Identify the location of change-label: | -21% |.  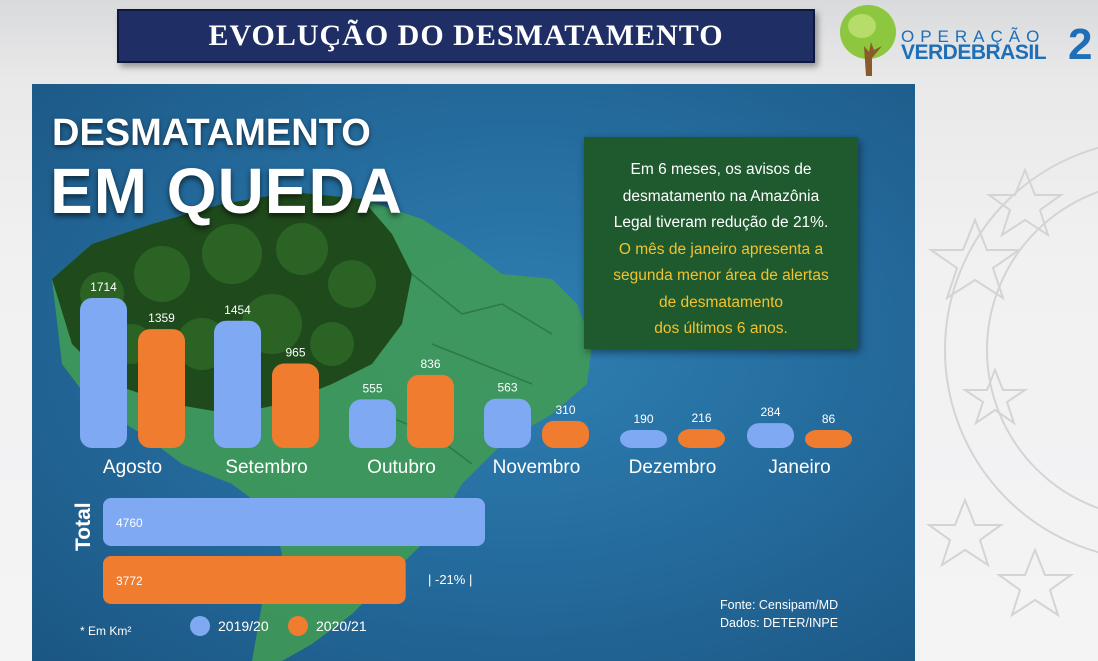
(450, 579).